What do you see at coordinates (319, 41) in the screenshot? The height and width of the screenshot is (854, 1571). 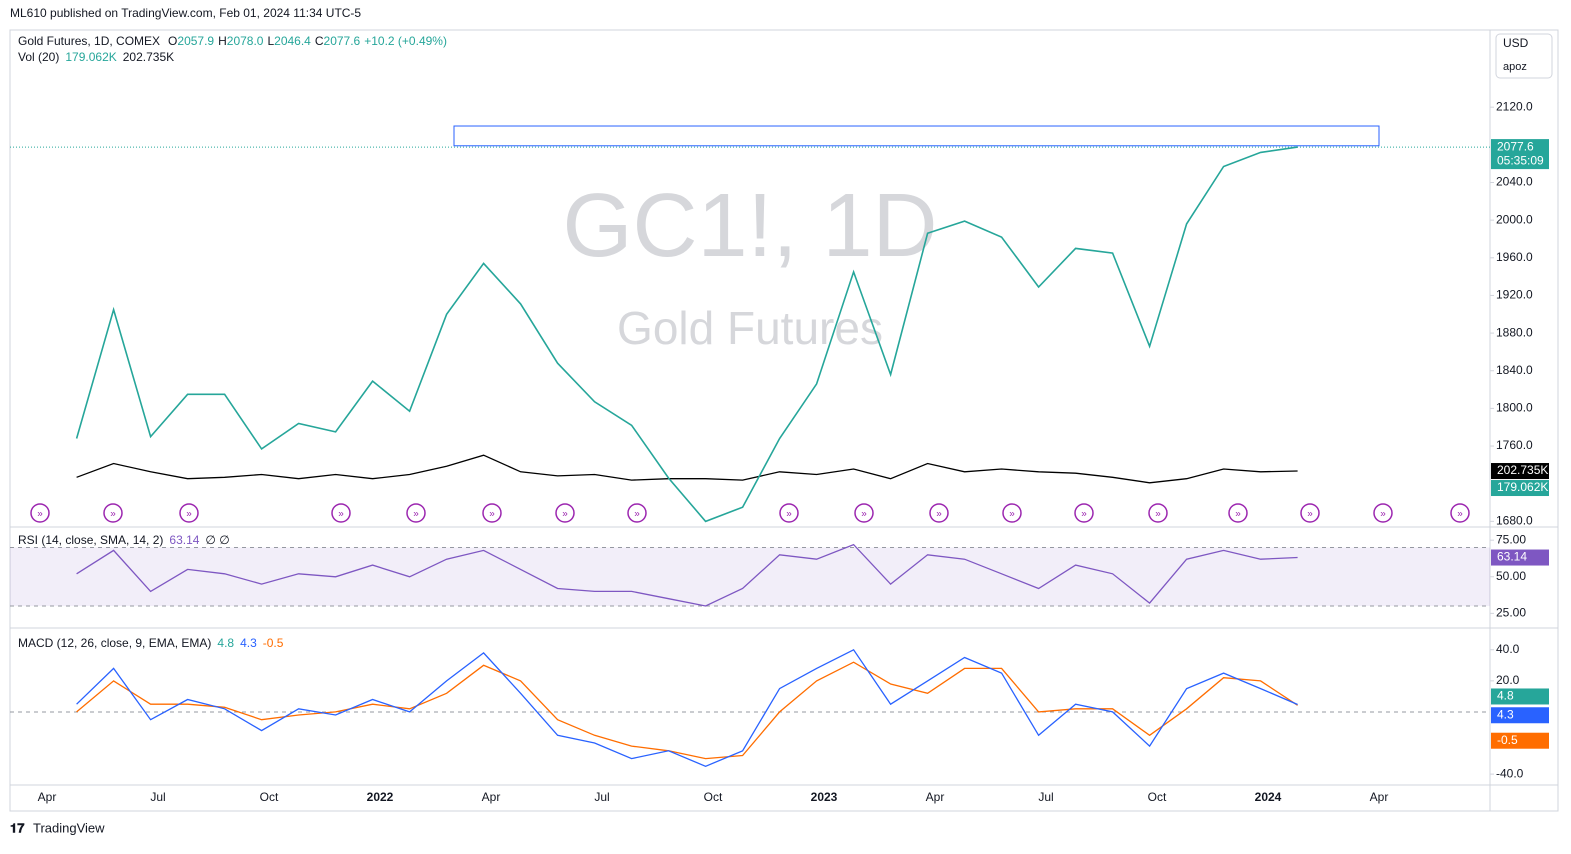 I see `legend-key: C` at bounding box center [319, 41].